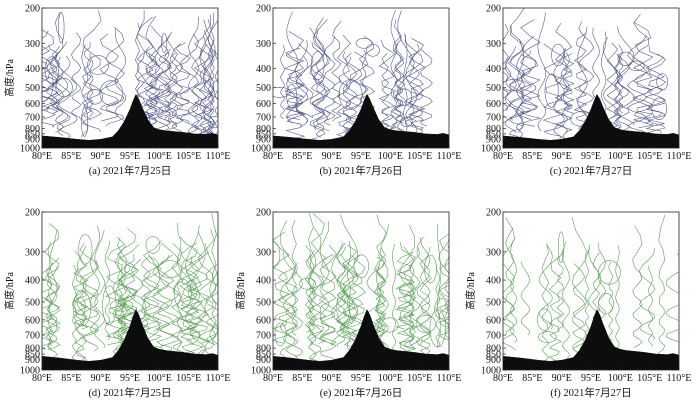  I want to click on y-tick-label: 300, so click(493, 44).